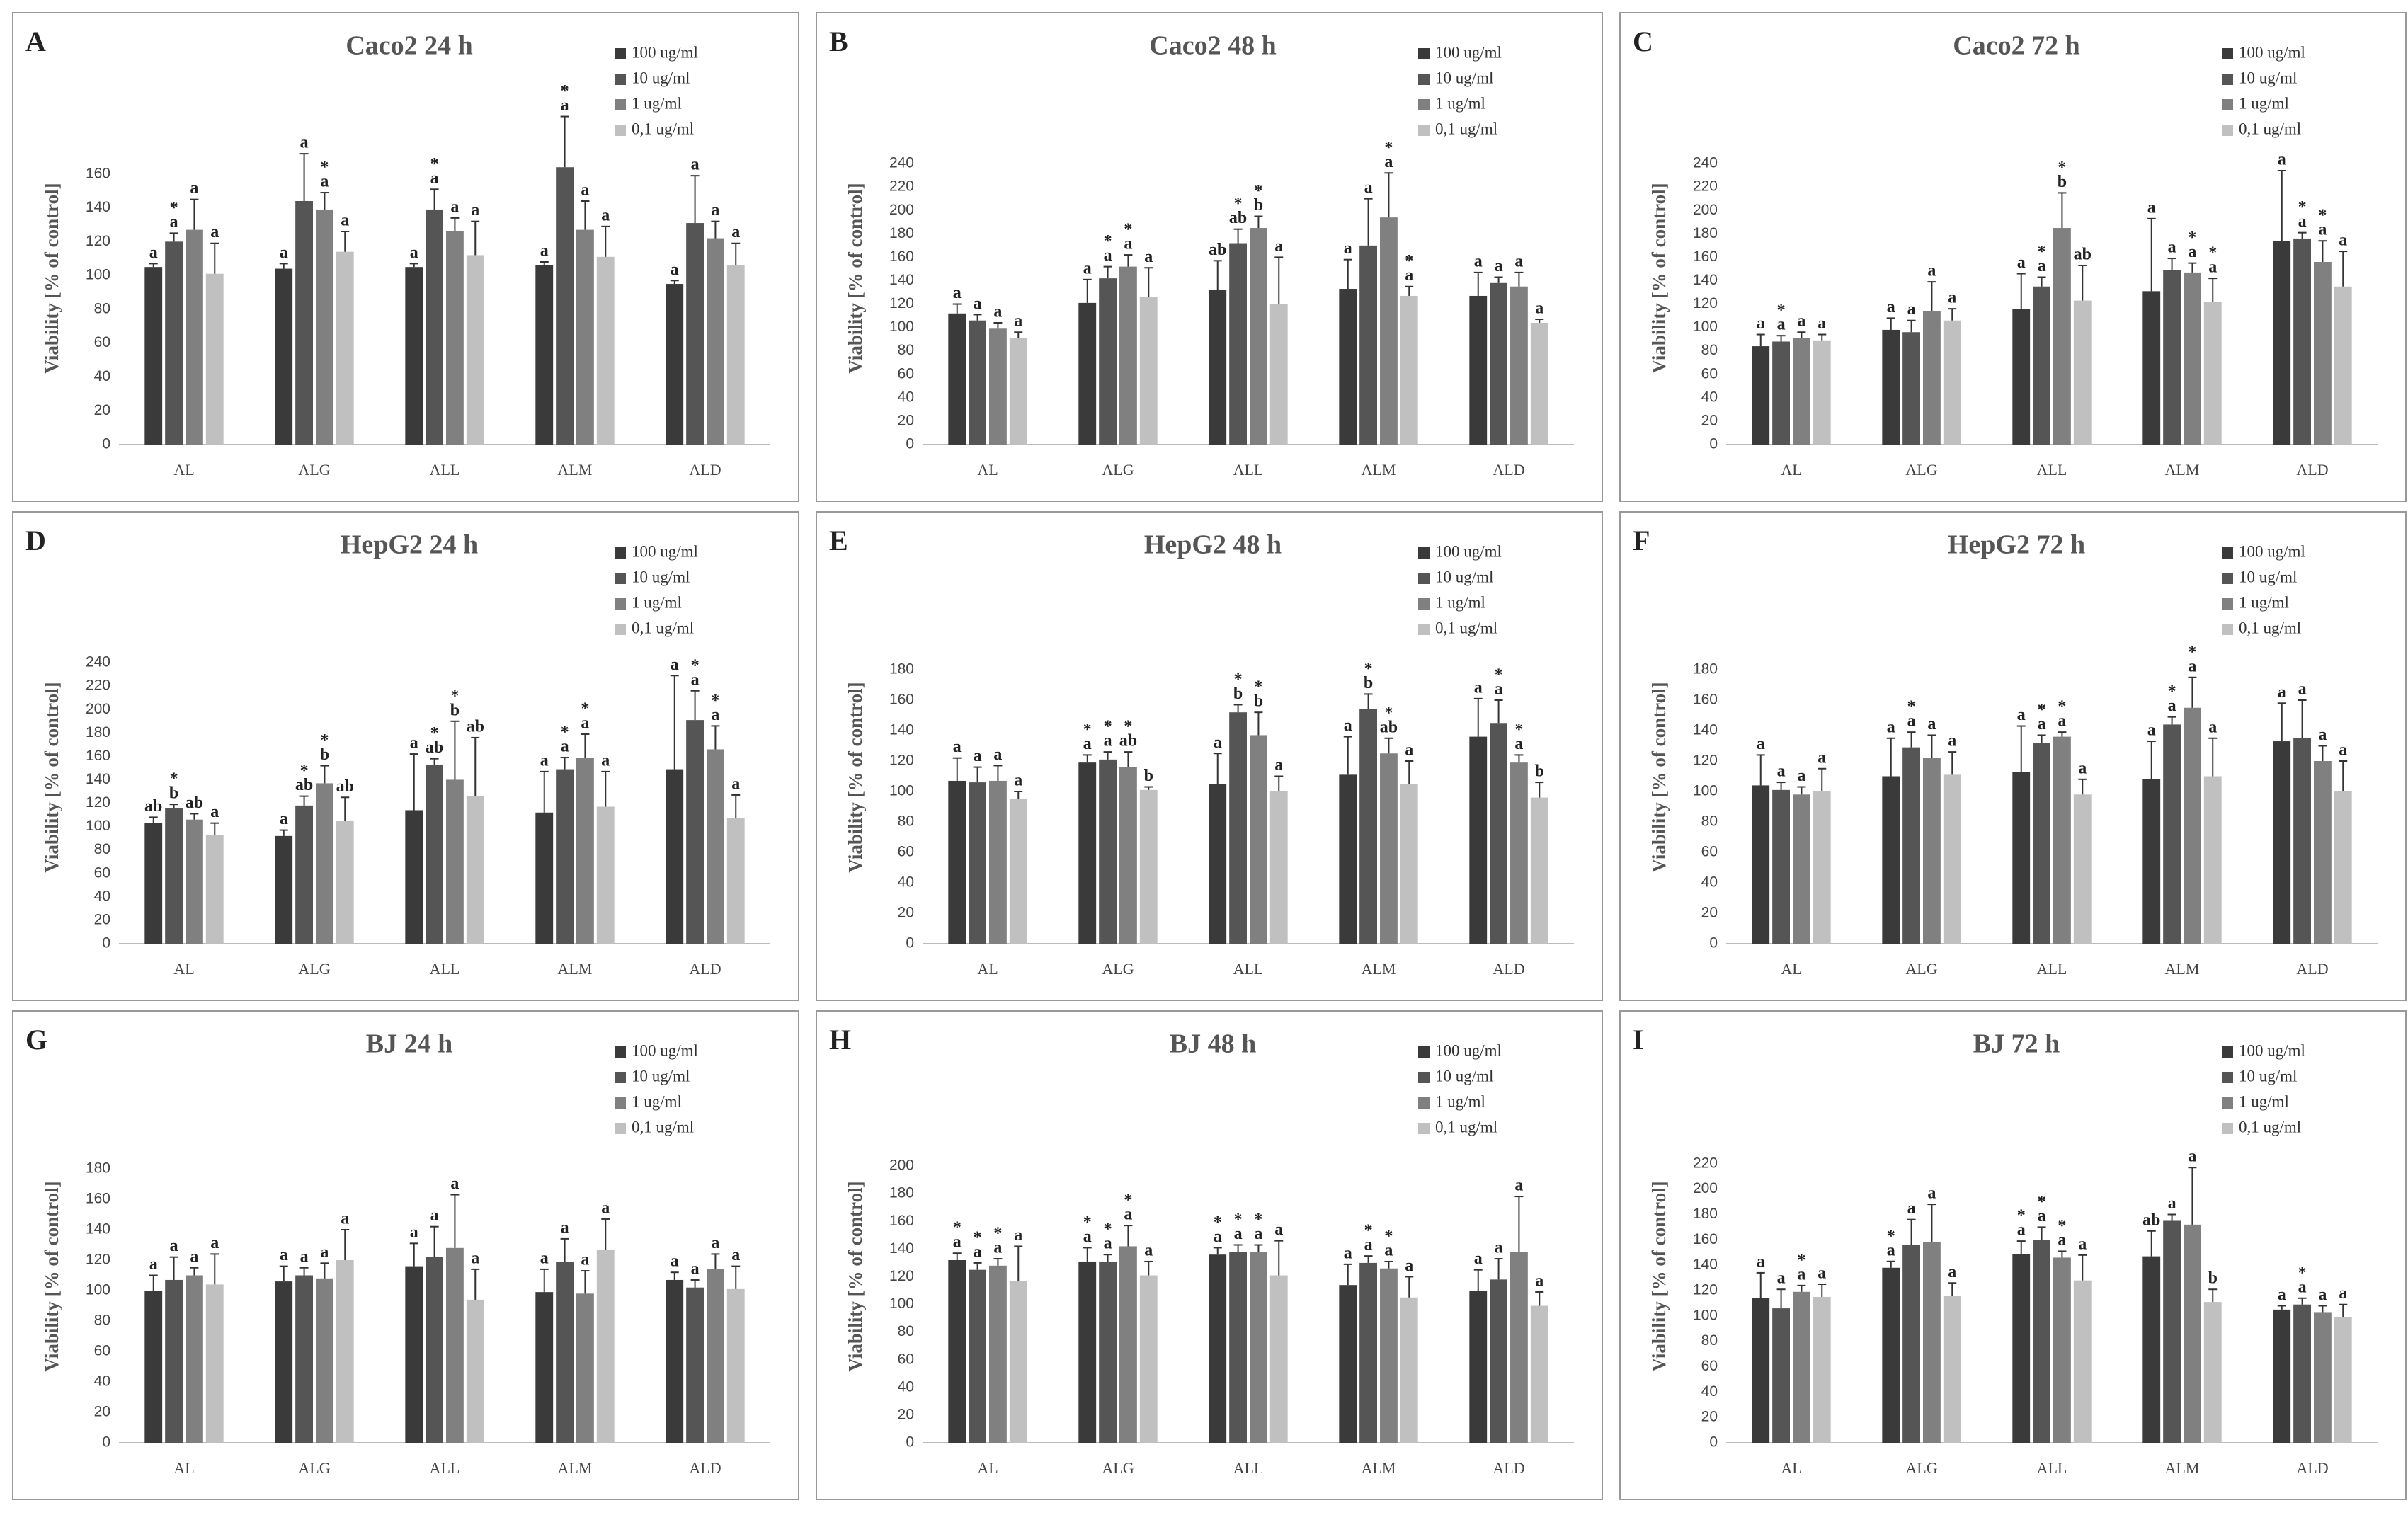 This screenshot has width=2408, height=1515. I want to click on chart-title: Caco2 48 h, so click(1212, 46).